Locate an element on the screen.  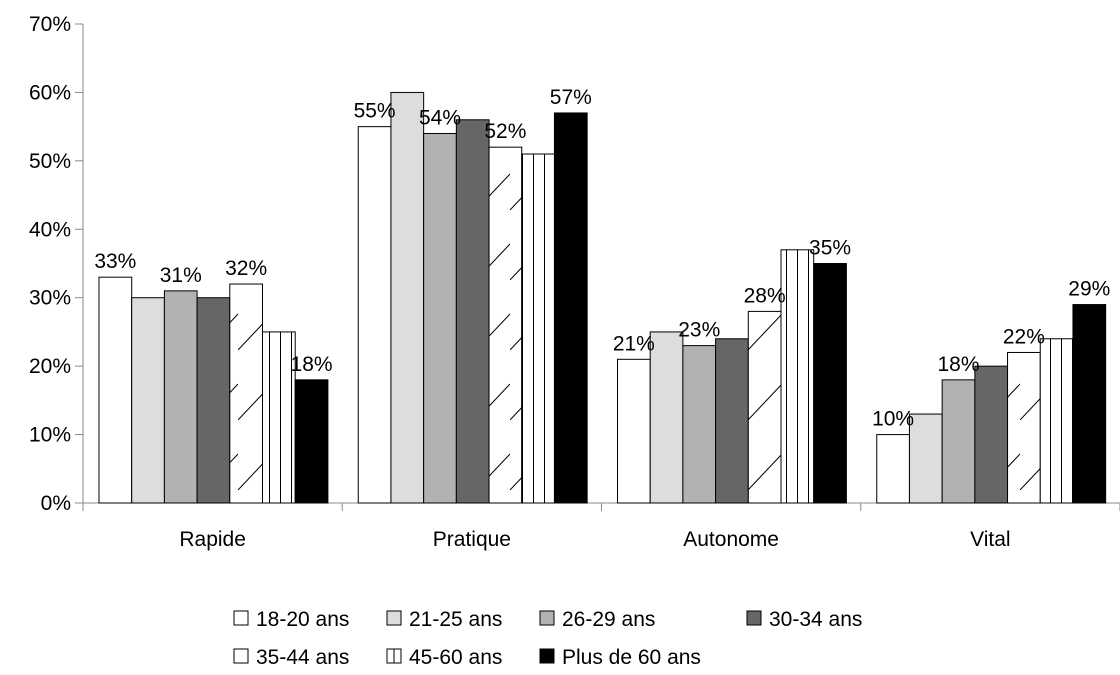
legend-label: 26-29 ans is located at coordinates (608, 619).